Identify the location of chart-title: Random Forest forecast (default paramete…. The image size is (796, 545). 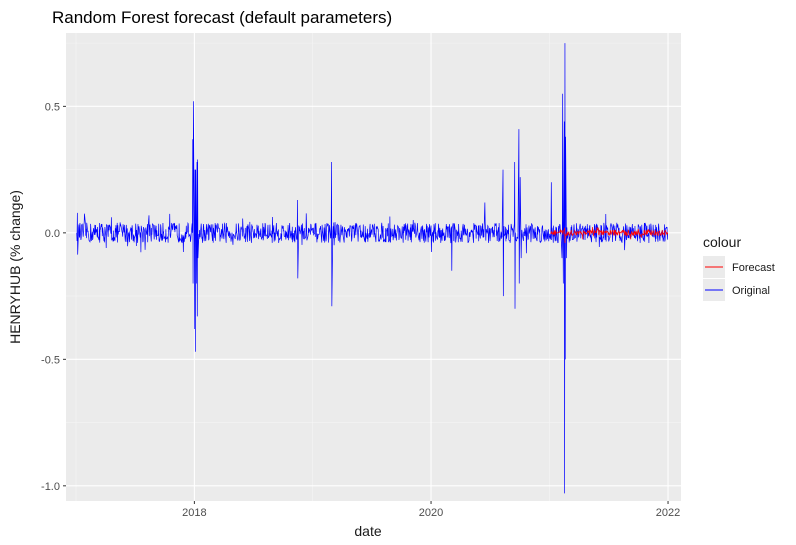
(222, 17).